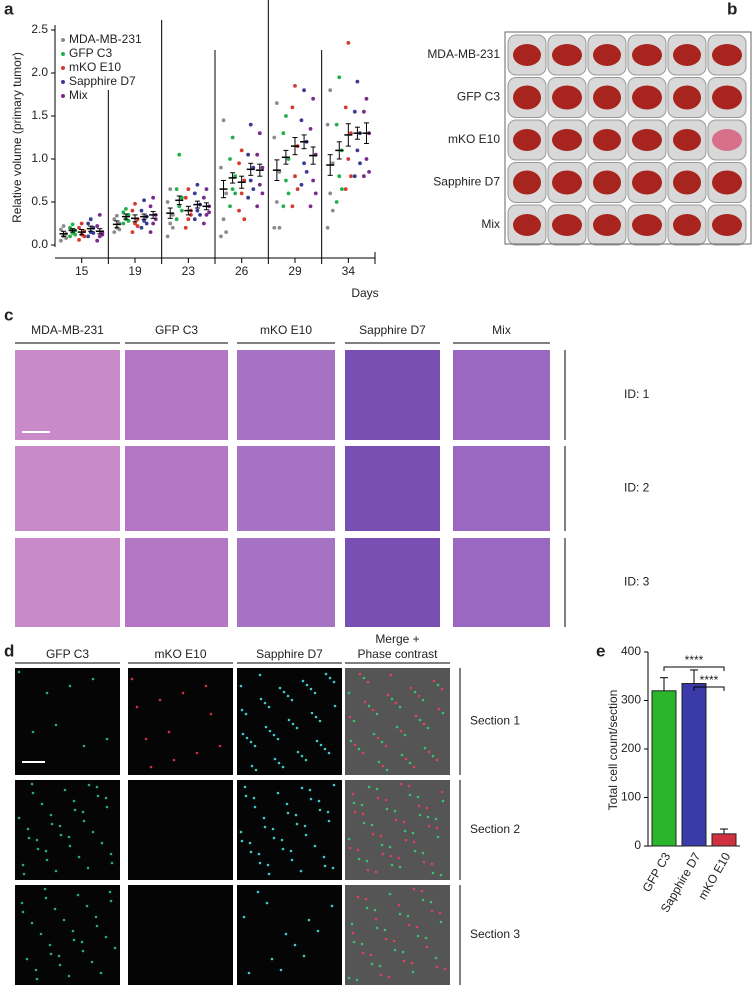 This screenshot has width=755, height=989. What do you see at coordinates (39, 115) in the screenshot?
I see `y-tick-label: 1.5` at bounding box center [39, 115].